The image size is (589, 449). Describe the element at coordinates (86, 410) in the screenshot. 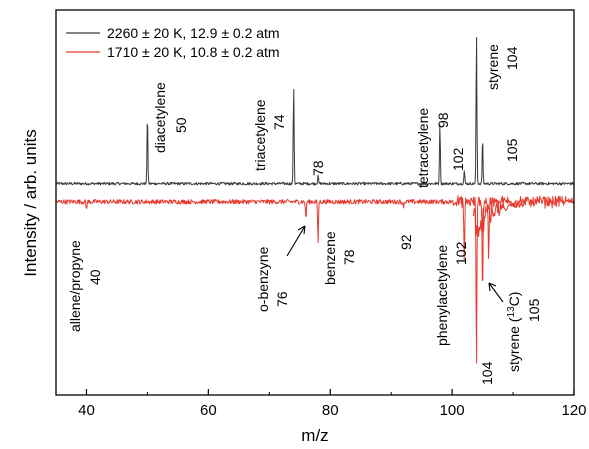

I see `x-tick-label: 40` at that location.